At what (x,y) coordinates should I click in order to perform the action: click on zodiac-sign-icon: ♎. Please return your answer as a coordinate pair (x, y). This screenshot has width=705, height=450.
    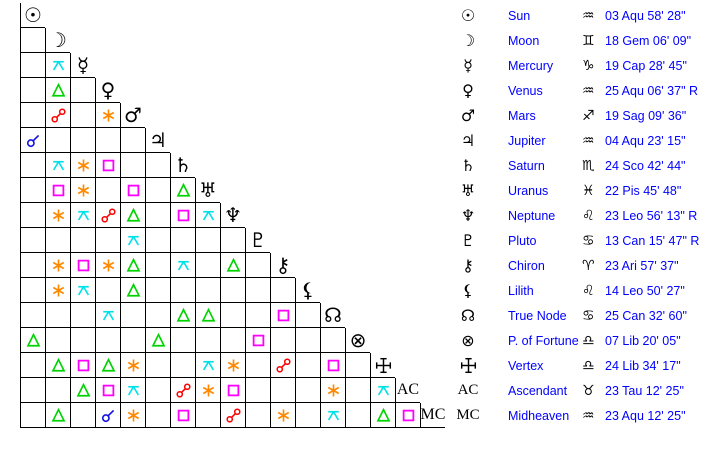
    Looking at the image, I should click on (588, 340).